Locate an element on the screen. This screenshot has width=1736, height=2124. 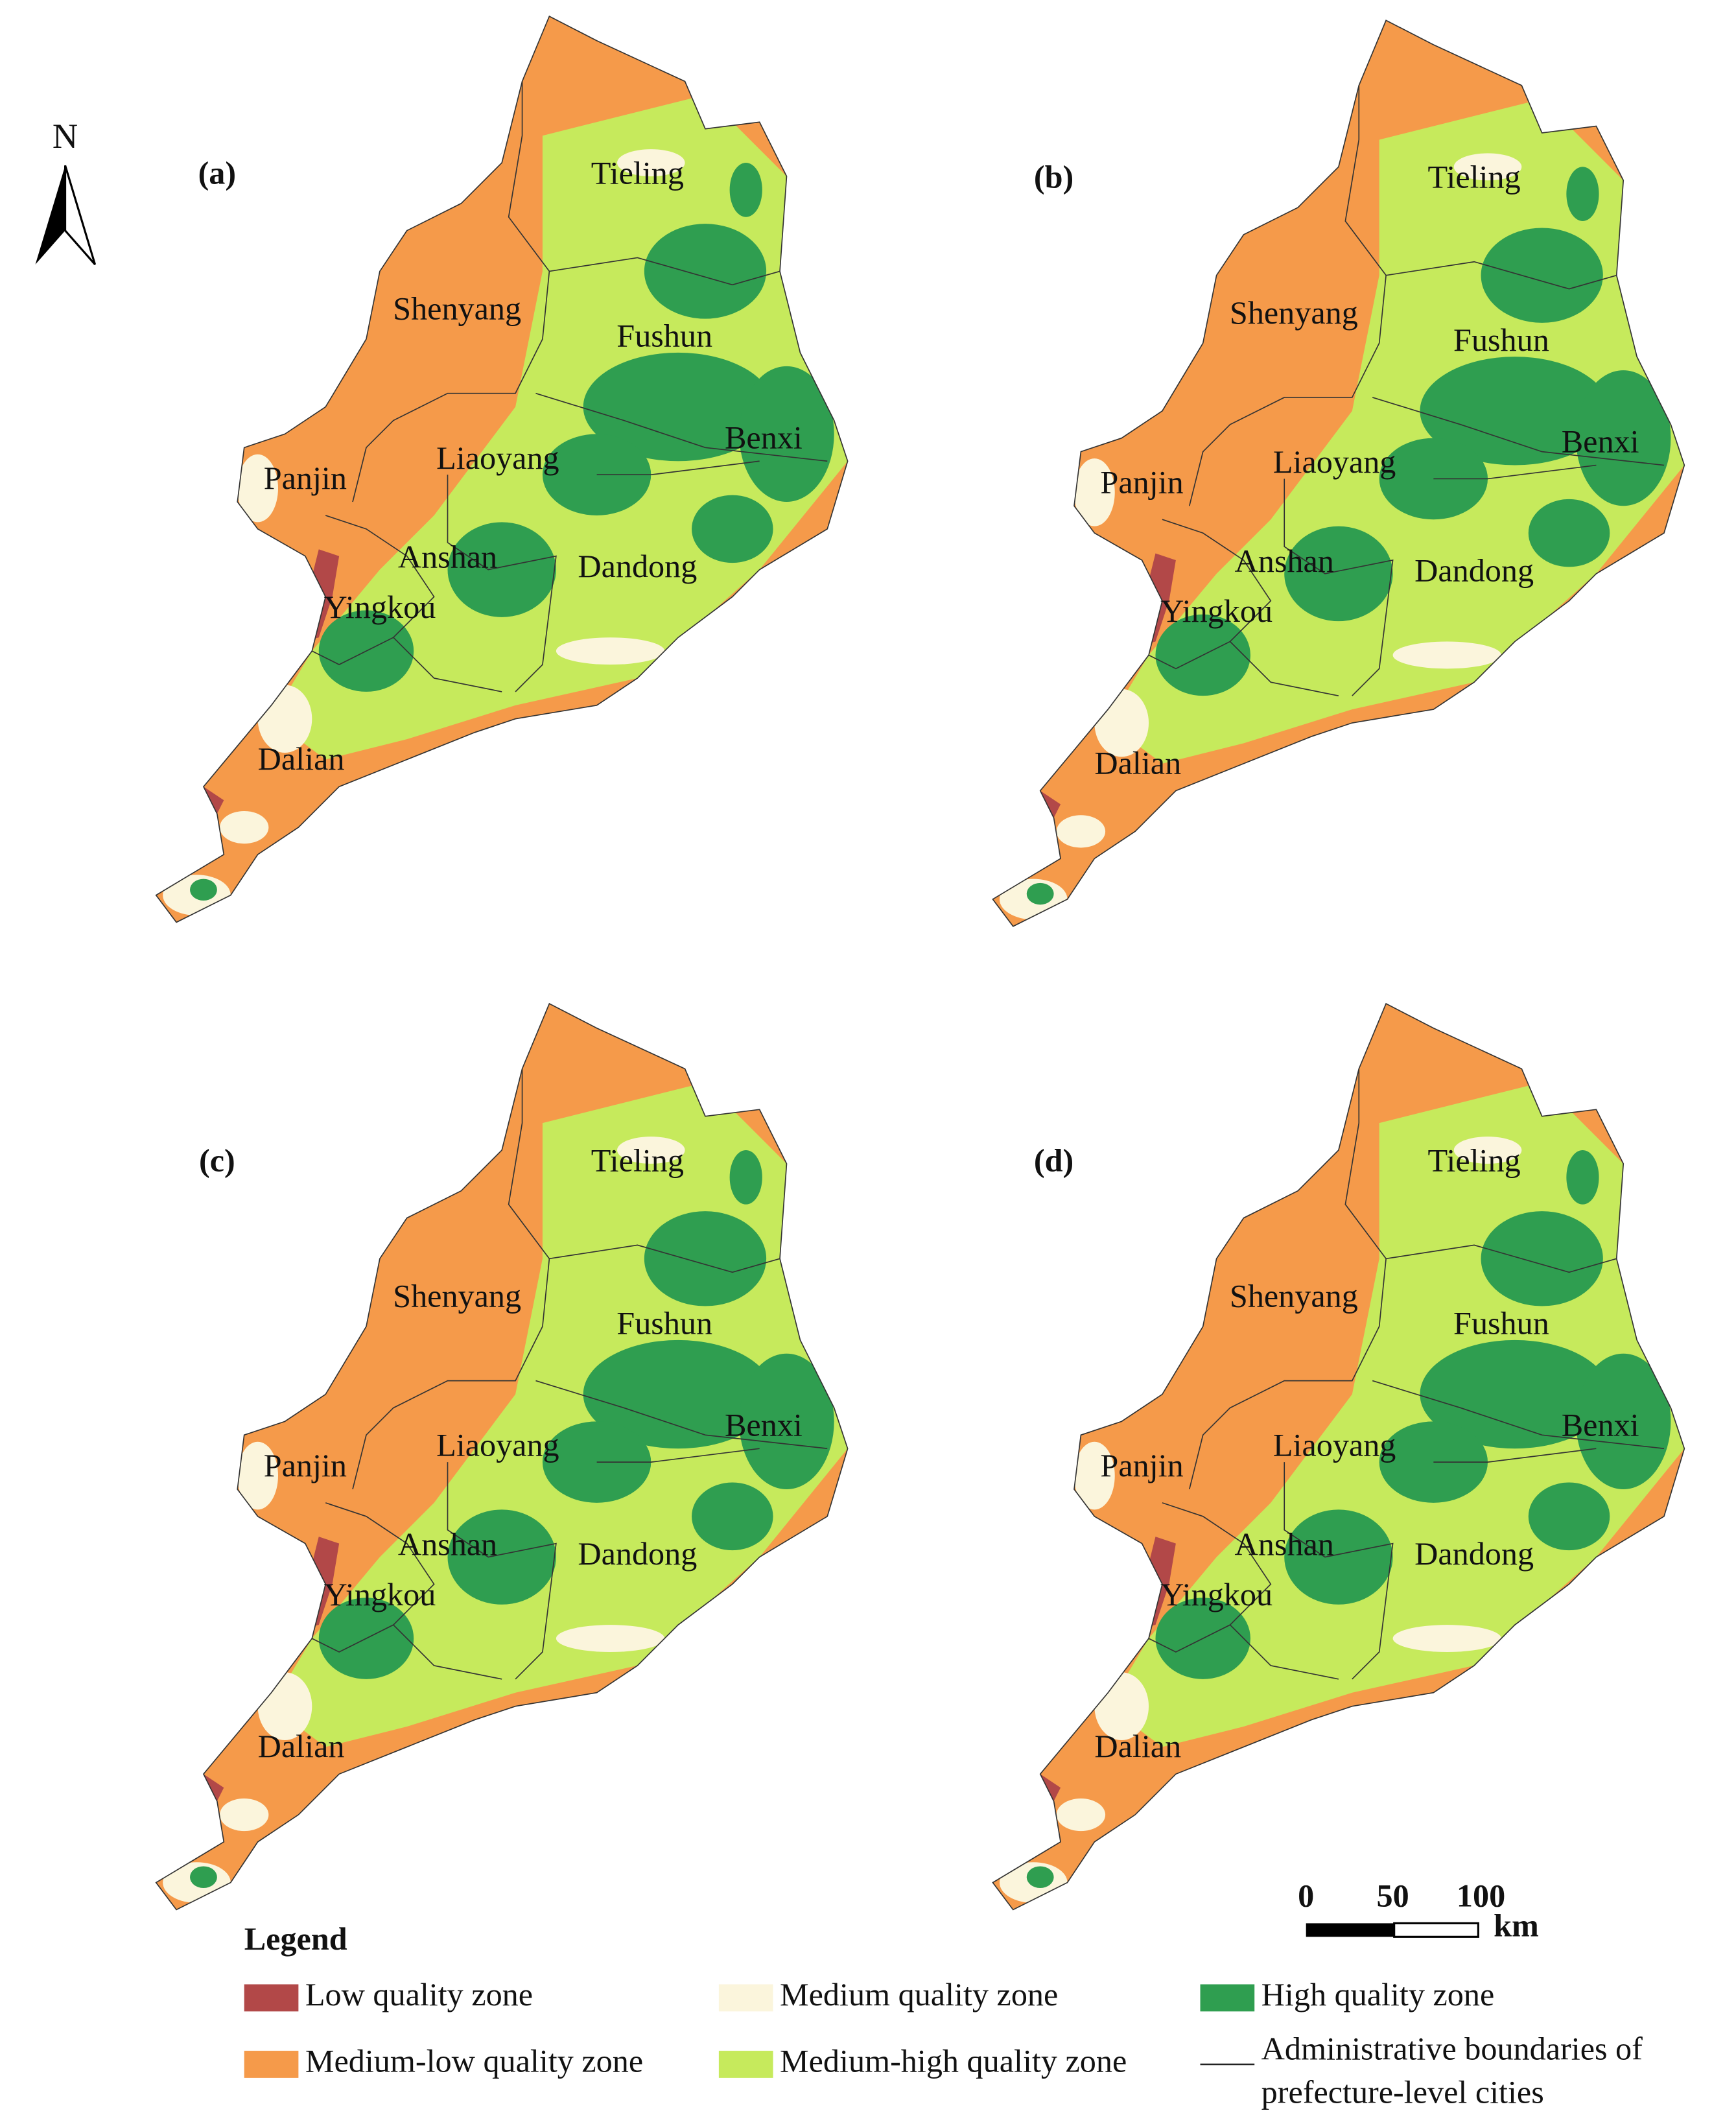
legend-label: Administrative boundaries of is located at coordinates (1452, 2049).